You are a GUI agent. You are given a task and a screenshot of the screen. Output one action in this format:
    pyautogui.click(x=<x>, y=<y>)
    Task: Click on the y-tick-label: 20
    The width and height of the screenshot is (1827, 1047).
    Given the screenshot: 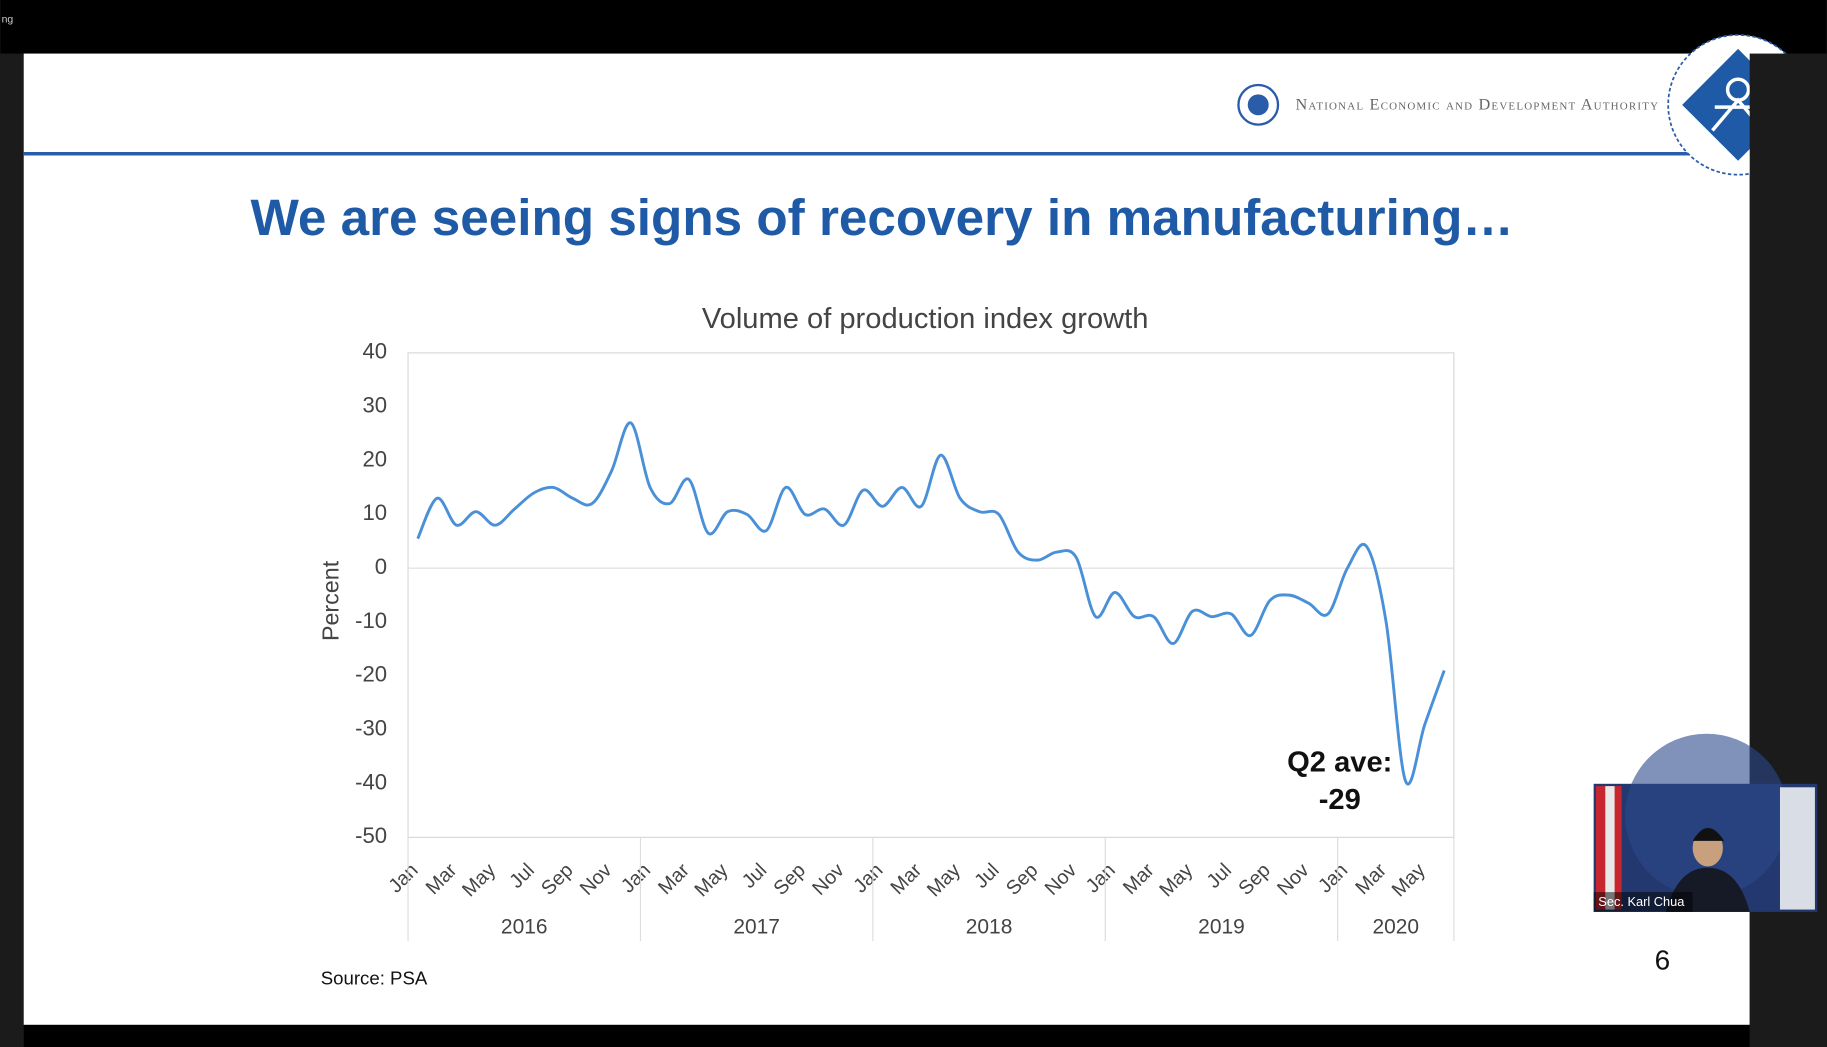 What is the action you would take?
    pyautogui.click(x=374, y=458)
    